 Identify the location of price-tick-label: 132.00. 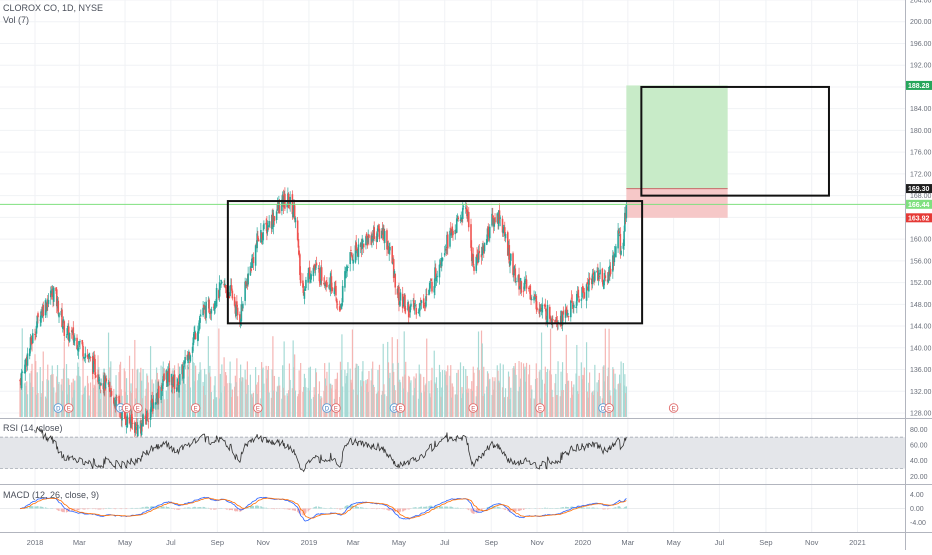
(921, 392).